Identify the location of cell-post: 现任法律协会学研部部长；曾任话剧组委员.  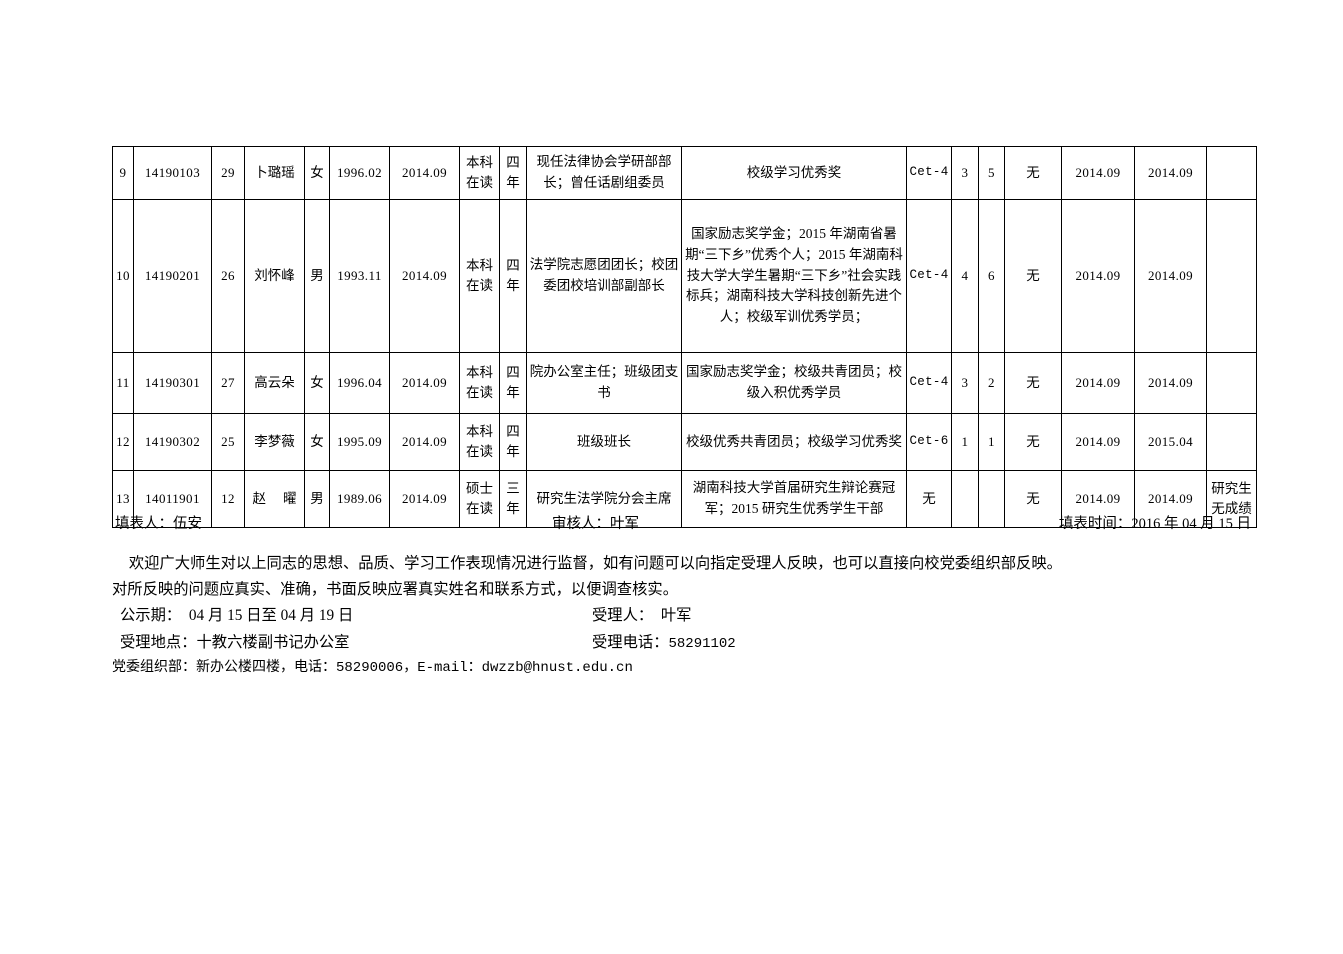
(604, 173).